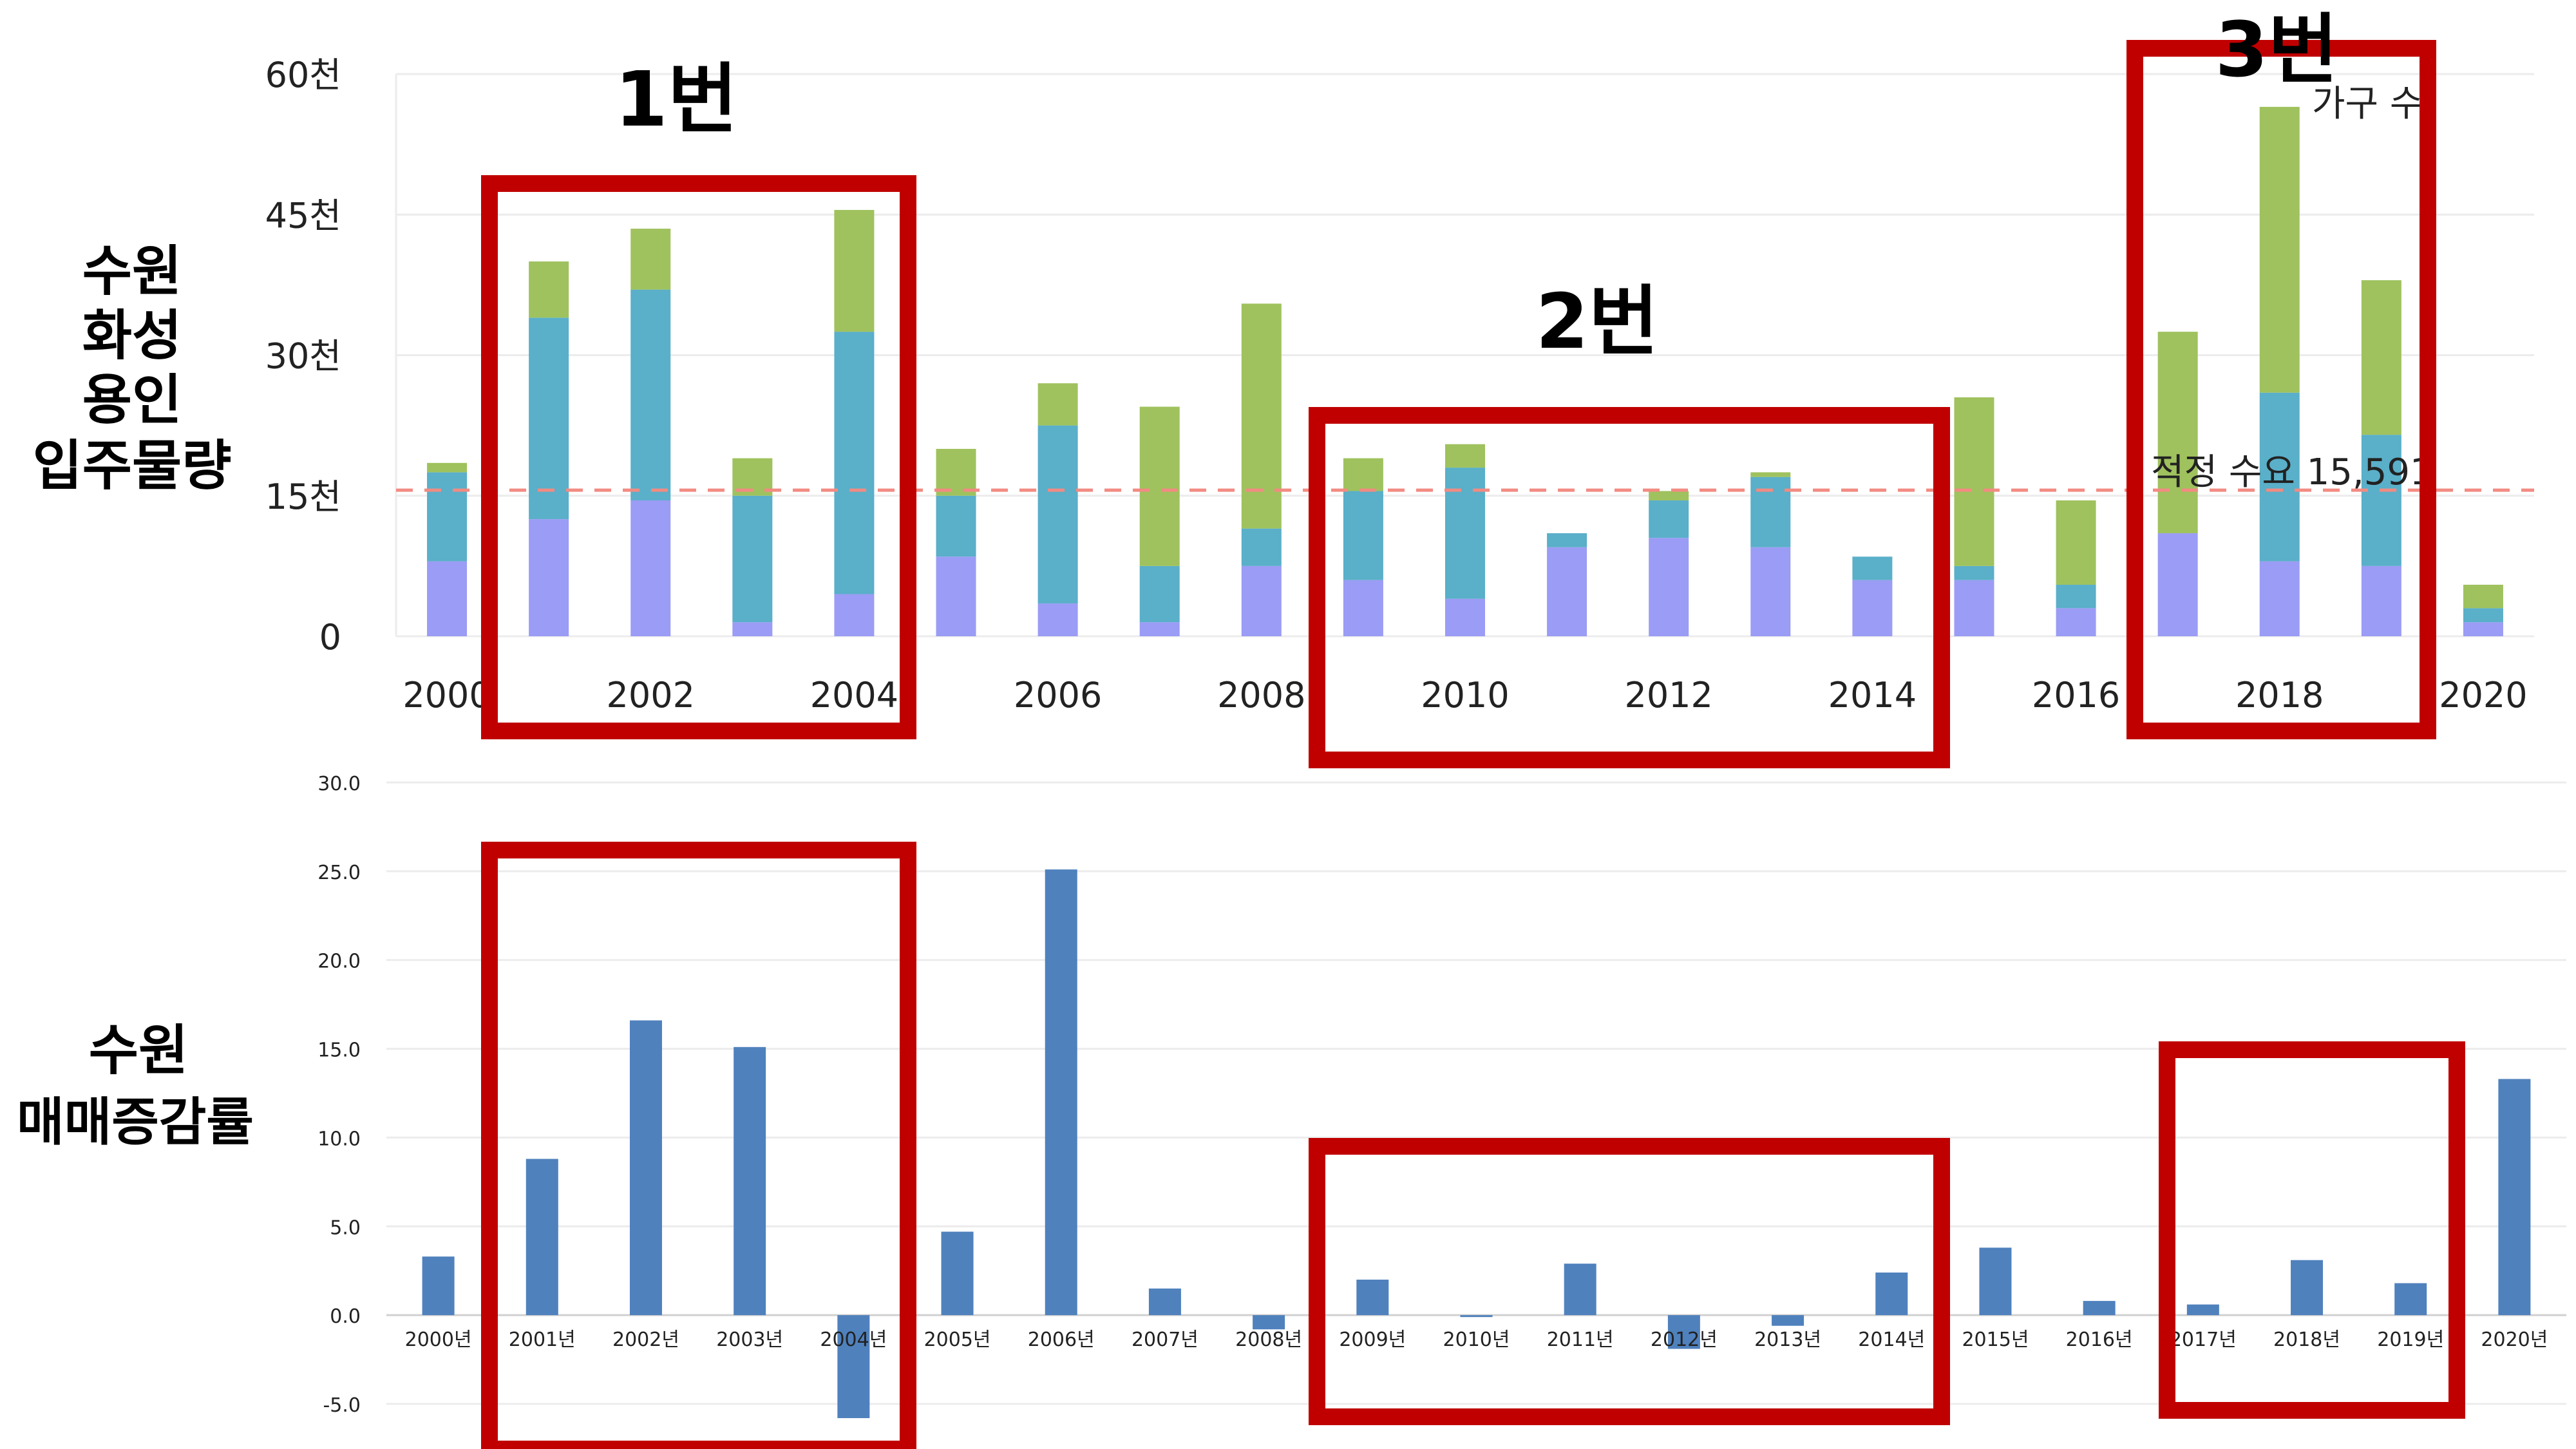  Describe the element at coordinates (2076, 695) in the screenshot. I see `top-x-tick-label: 2016` at that location.